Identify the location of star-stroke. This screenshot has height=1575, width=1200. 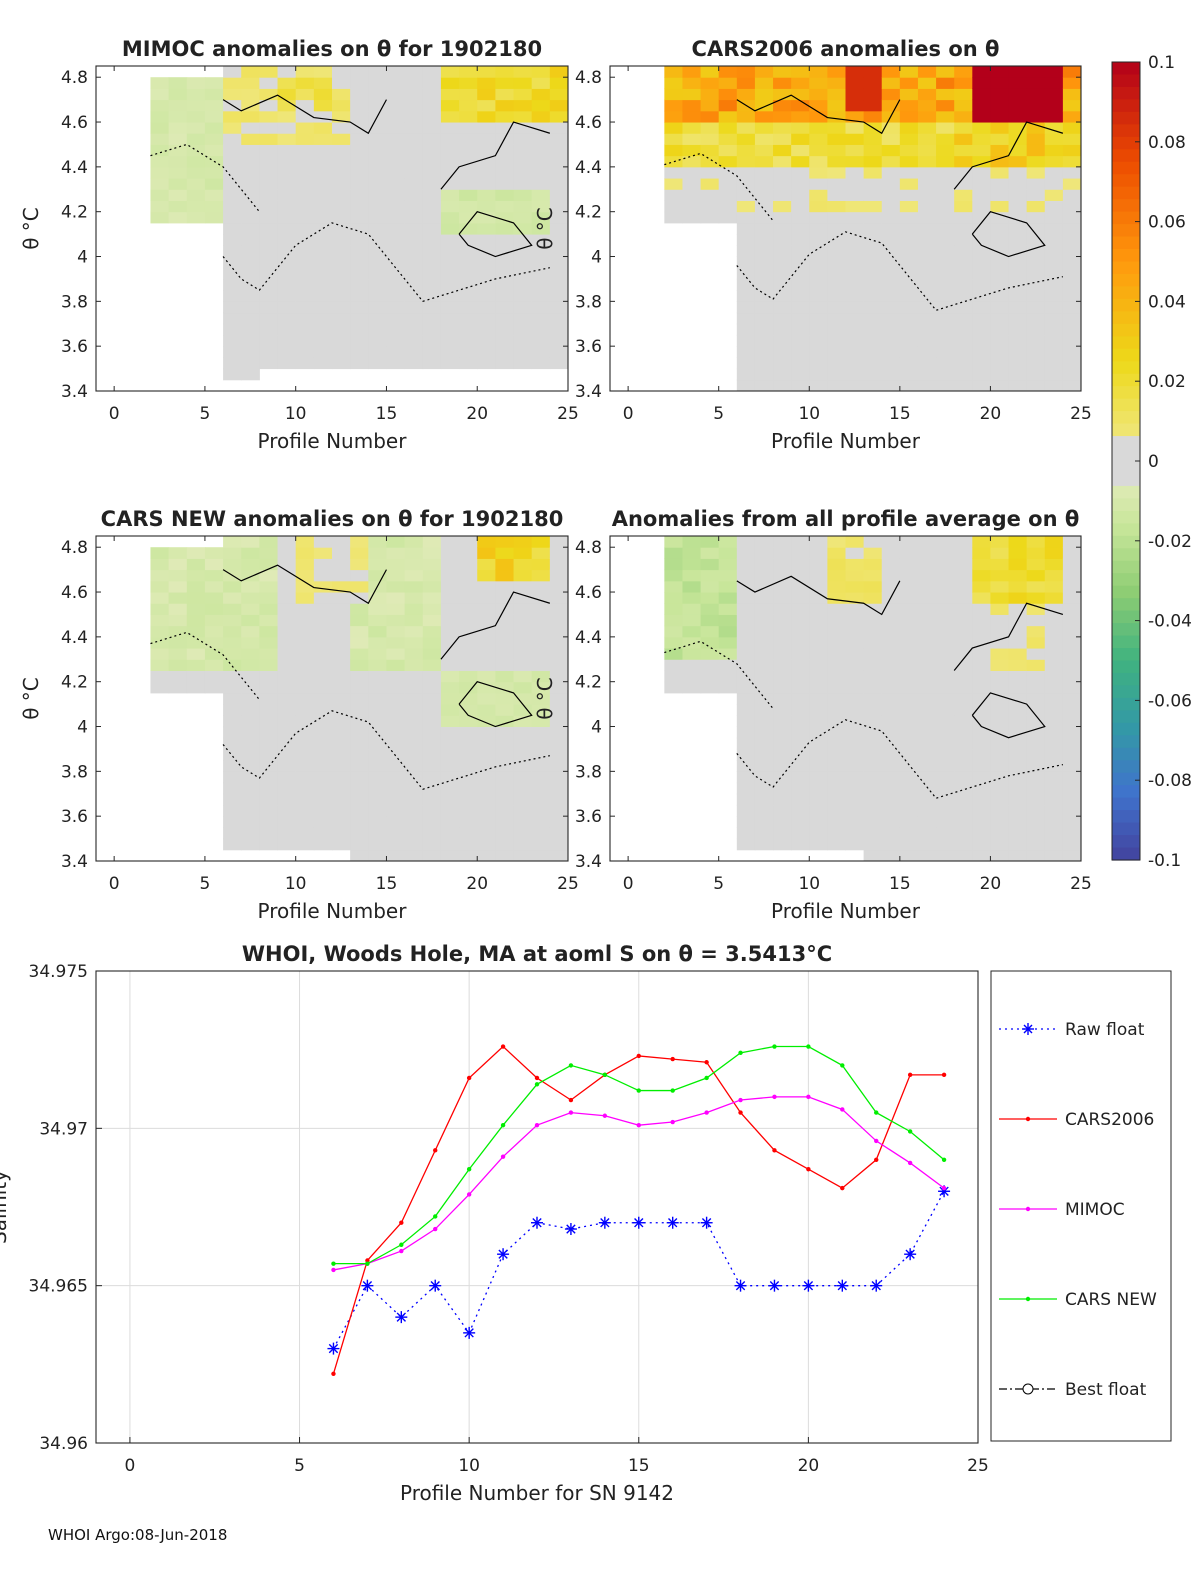
(910, 1254).